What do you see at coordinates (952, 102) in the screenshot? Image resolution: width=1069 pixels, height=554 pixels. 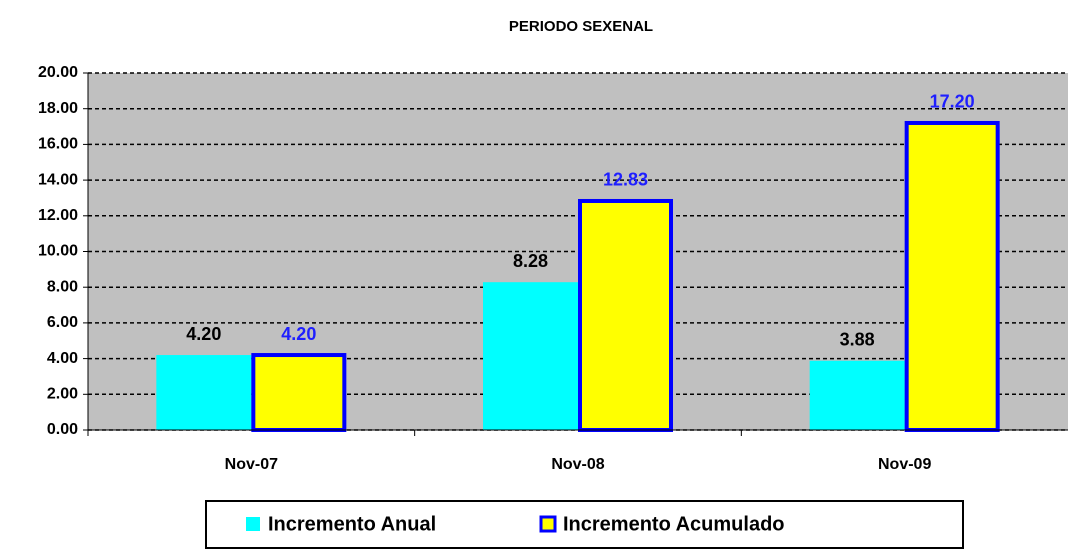 I see `value-label: 17.20` at bounding box center [952, 102].